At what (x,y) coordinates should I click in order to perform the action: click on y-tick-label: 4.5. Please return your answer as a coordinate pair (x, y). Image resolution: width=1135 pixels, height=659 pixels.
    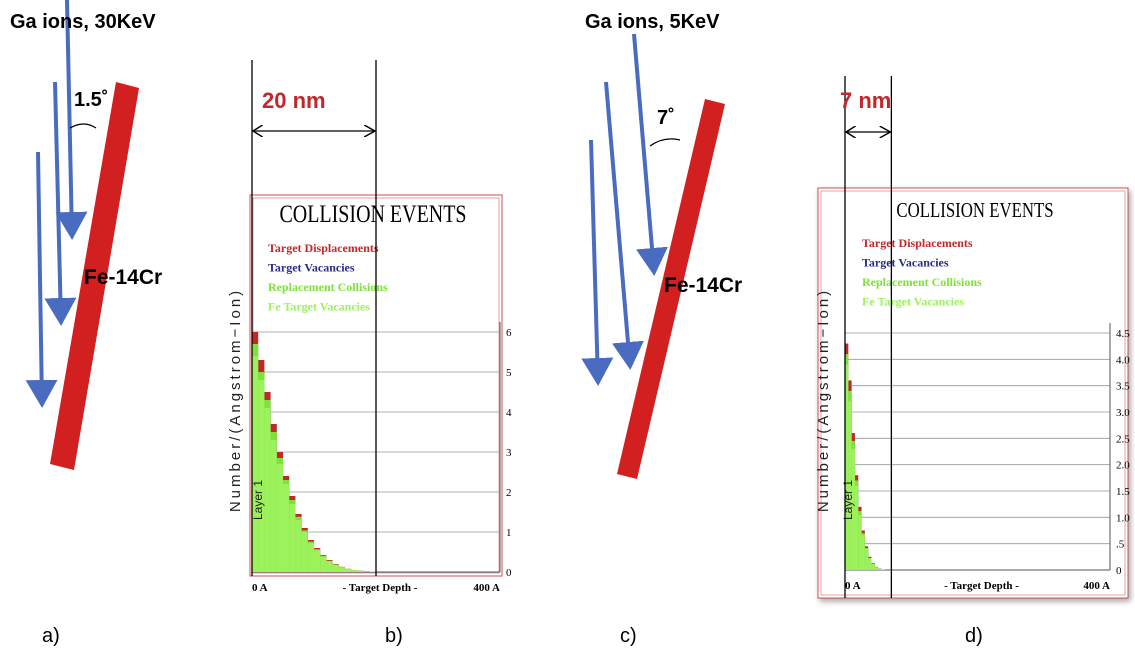
    Looking at the image, I should click on (1123, 334).